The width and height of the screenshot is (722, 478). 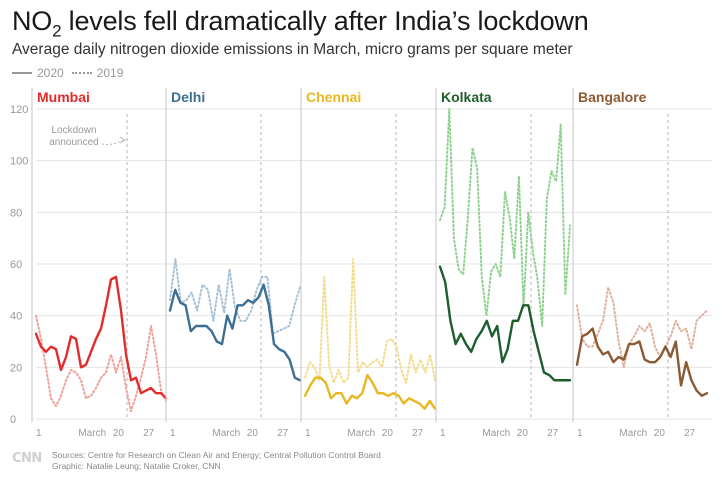 I want to click on legend-label-2020: 2020, so click(x=50, y=73).